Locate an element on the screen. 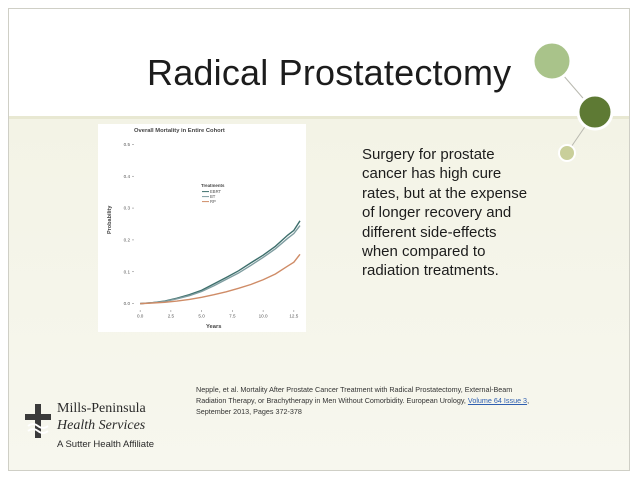 The height and width of the screenshot is (479, 638). citation-text-end: , September 2013, Pages 372-378 is located at coordinates (363, 406).